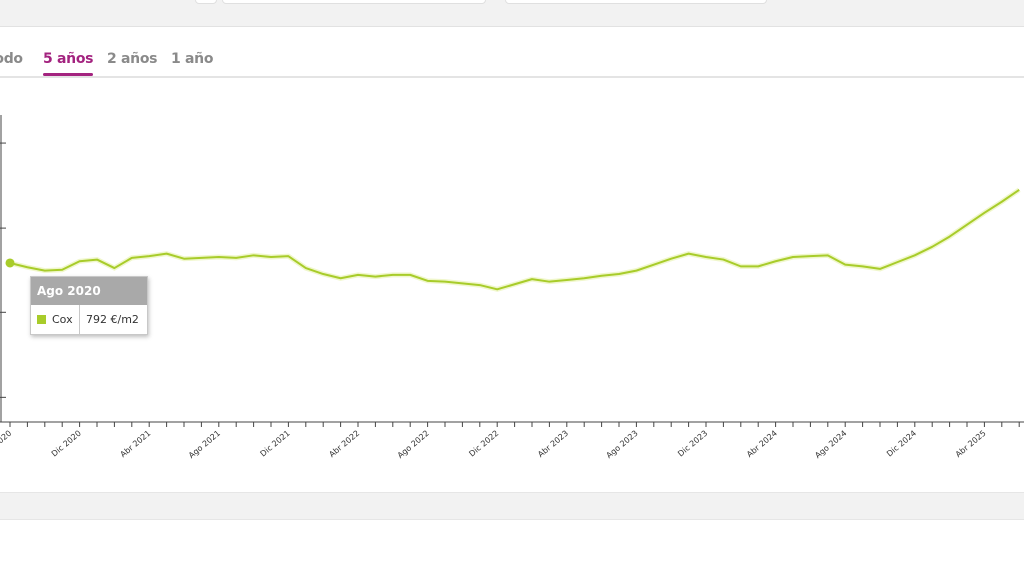 This screenshot has height=576, width=1024. Describe the element at coordinates (6, 445) in the screenshot. I see `x-tick-label: Ago 2020` at that location.